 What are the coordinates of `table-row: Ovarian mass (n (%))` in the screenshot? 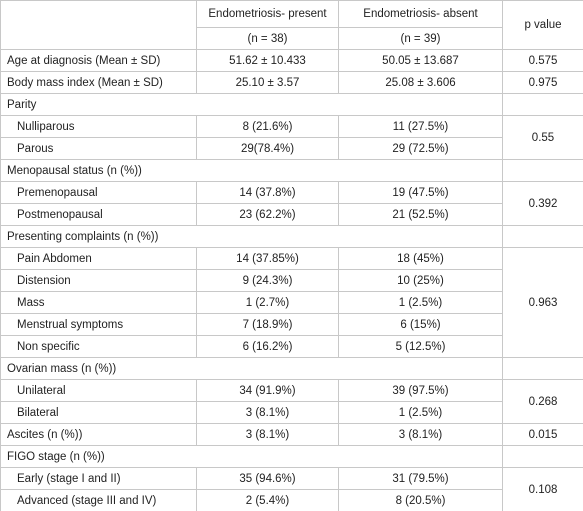 It's located at (291, 368).